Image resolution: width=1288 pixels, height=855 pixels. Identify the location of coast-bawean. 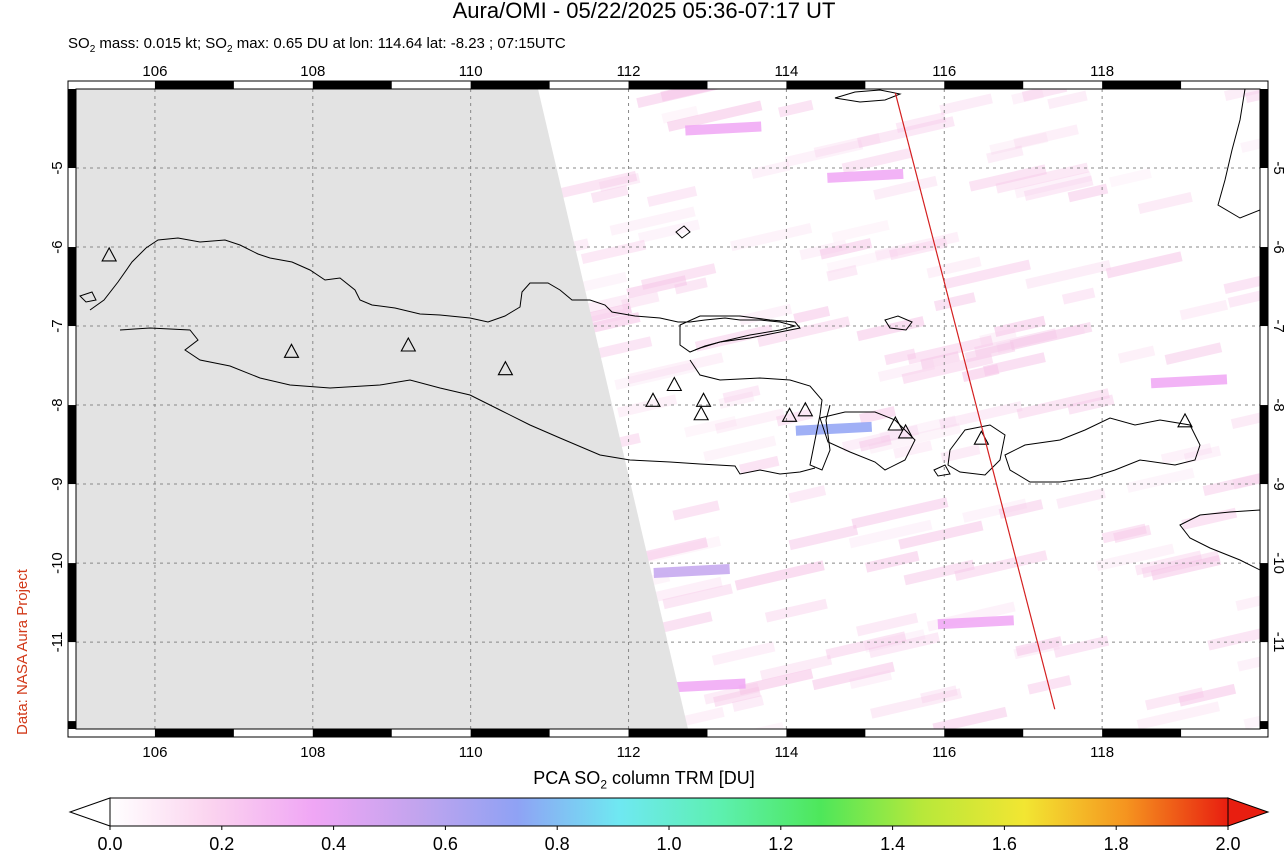
(683, 232).